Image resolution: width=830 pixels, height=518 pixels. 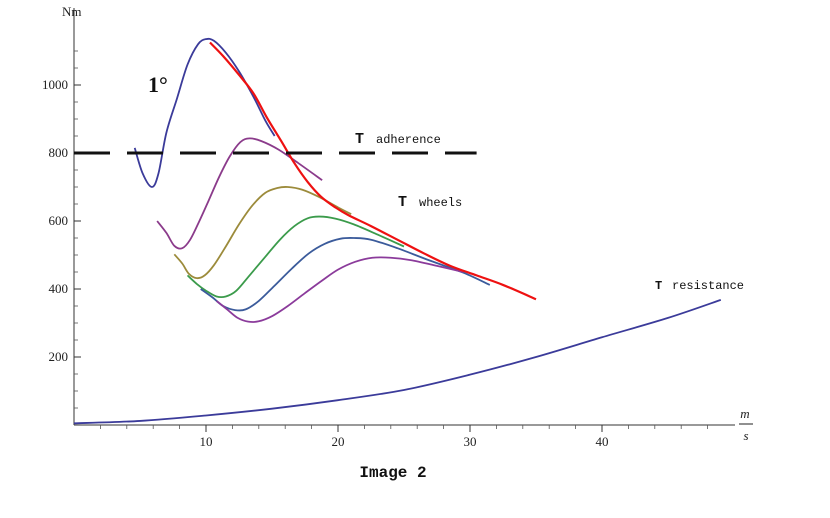 I want to click on wheels-annotation: T wheels, so click(x=430, y=202).